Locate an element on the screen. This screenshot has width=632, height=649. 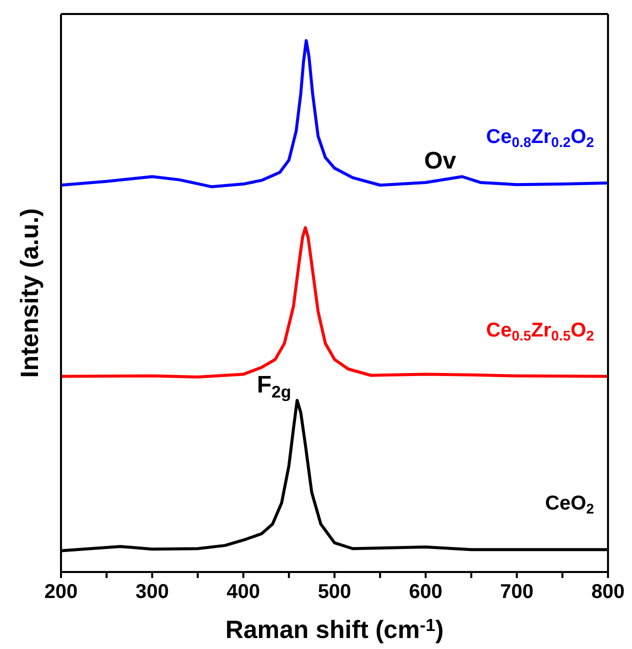
series-label: CeO$_{2}$ is located at coordinates (569, 504).